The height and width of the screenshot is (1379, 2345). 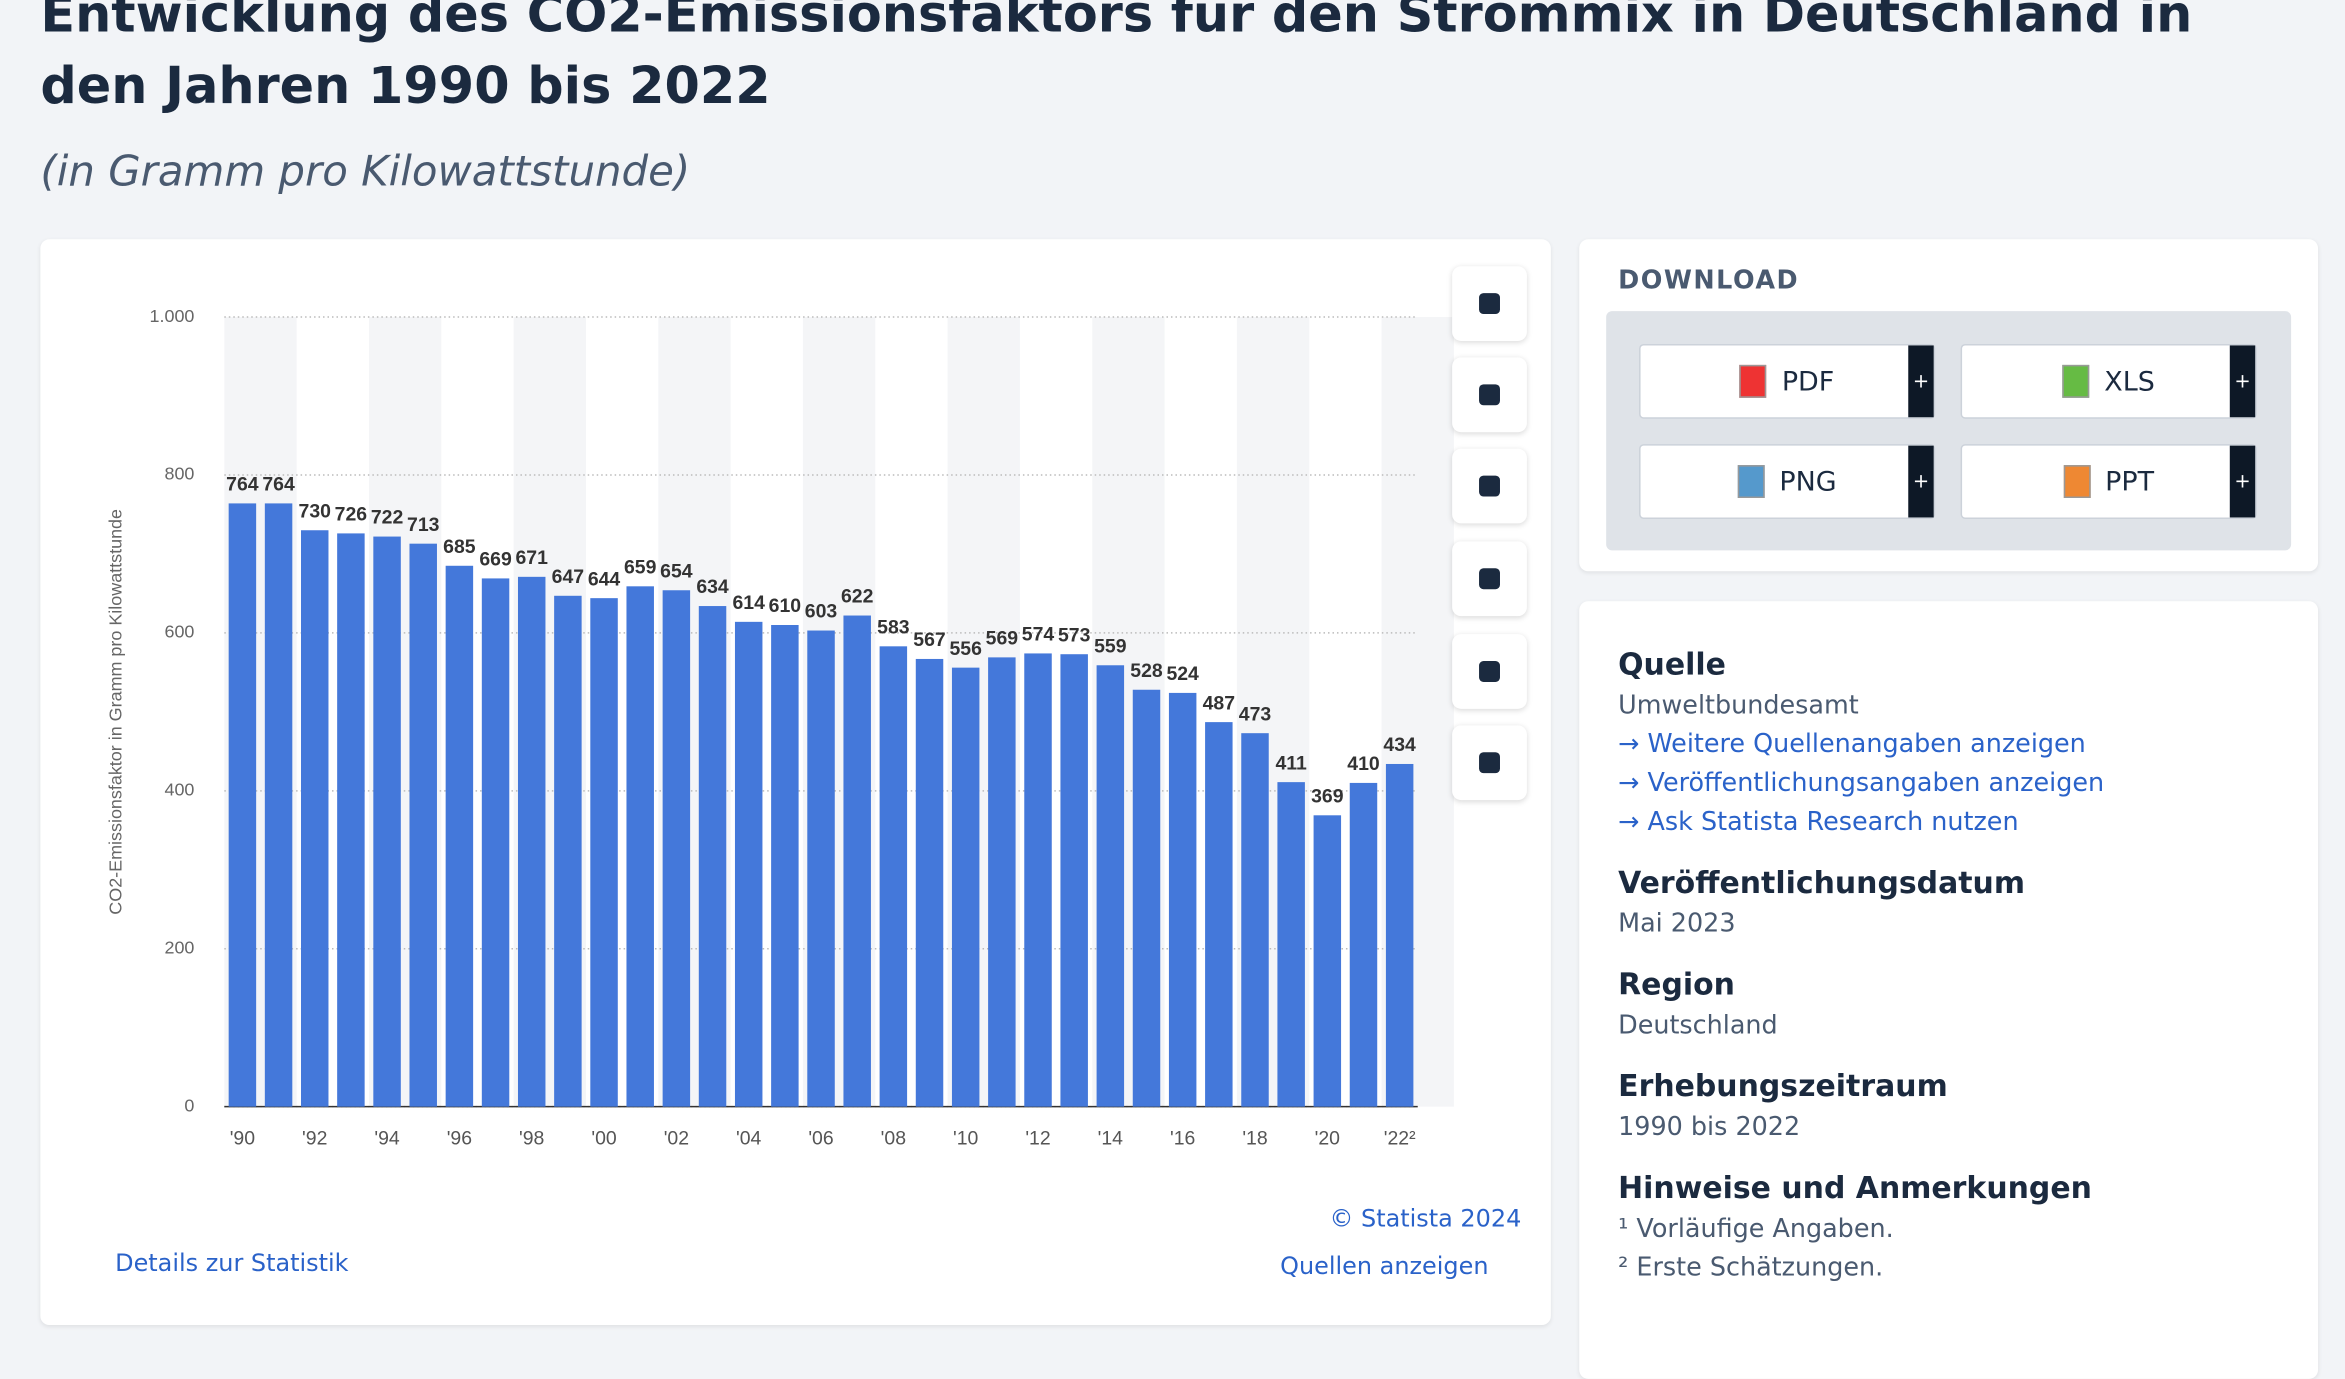 I want to click on x-tick-label: '96, so click(x=459, y=1139).